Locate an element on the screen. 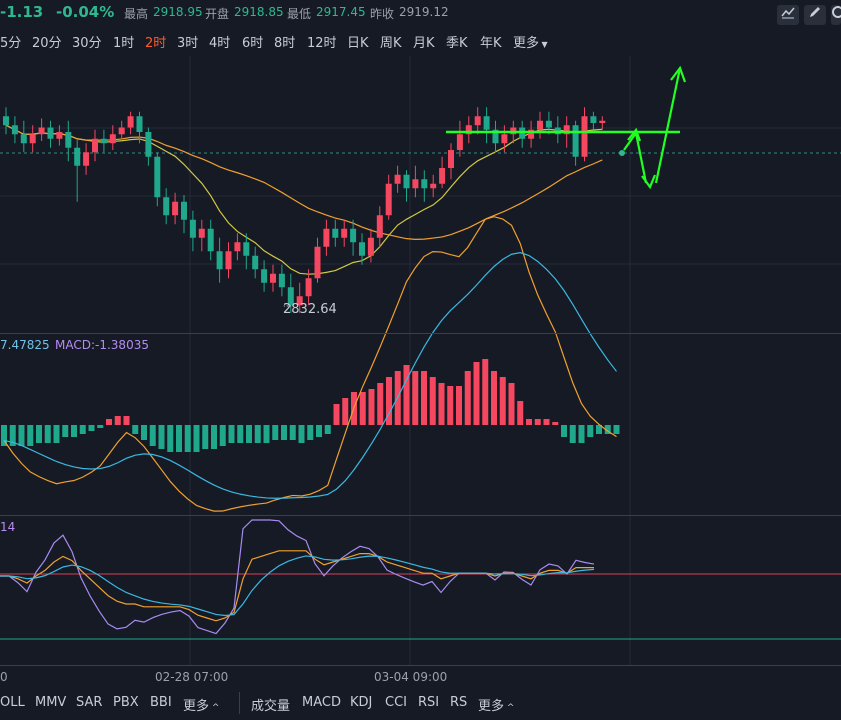 Image resolution: width=841 pixels, height=720 pixels. low-value: 2917.45 is located at coordinates (341, 12).